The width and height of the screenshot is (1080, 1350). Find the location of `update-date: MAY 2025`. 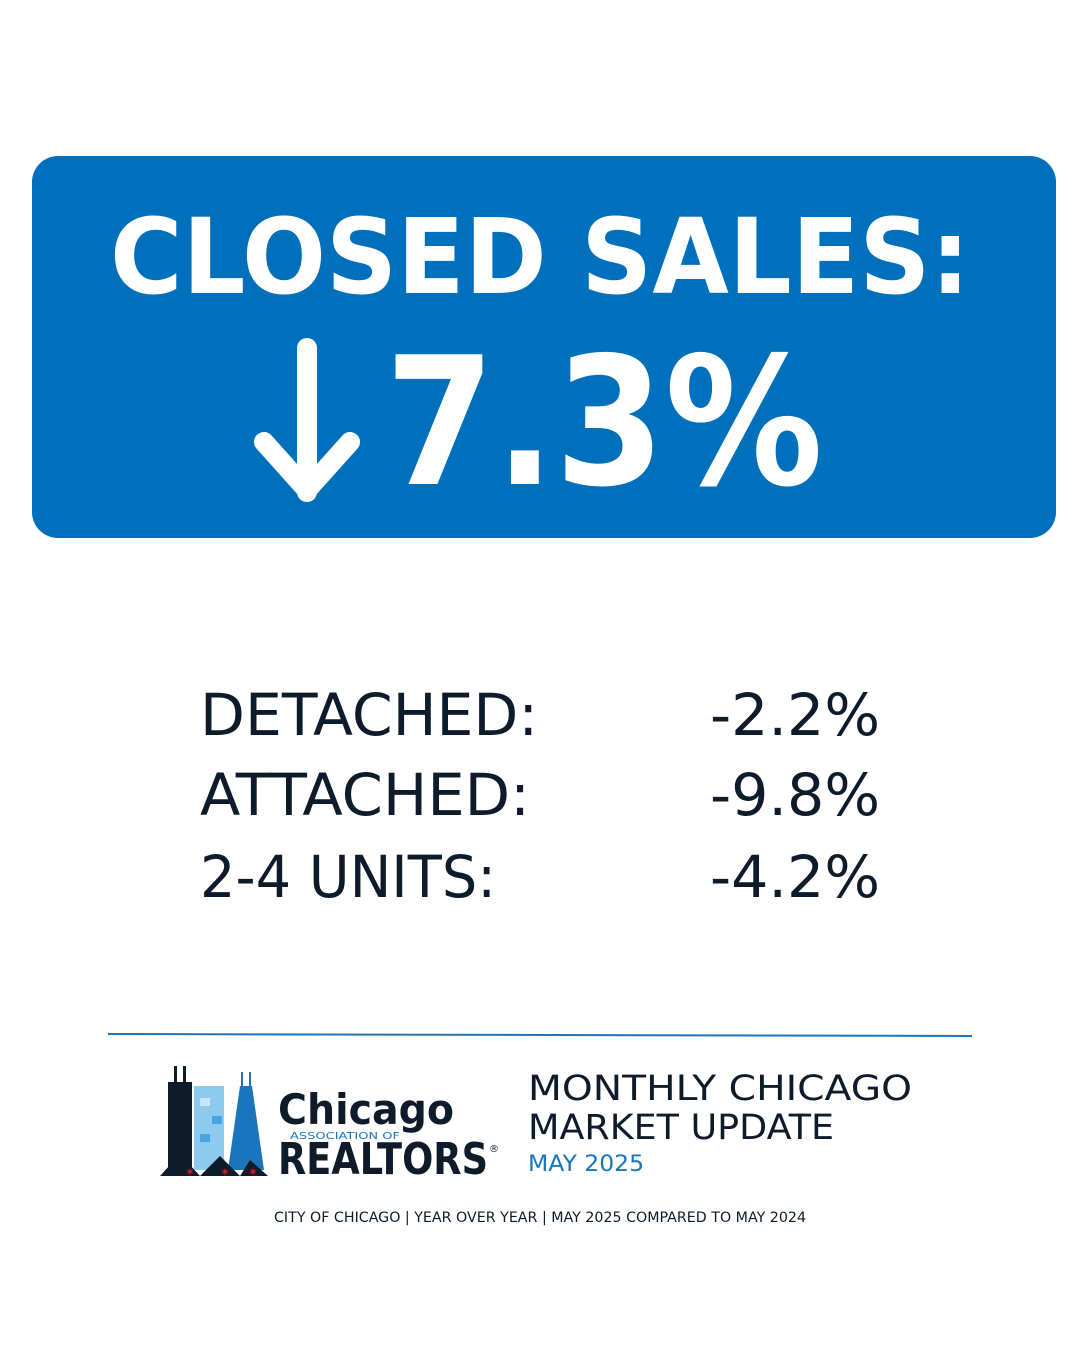

update-date: MAY 2025 is located at coordinates (586, 1164).